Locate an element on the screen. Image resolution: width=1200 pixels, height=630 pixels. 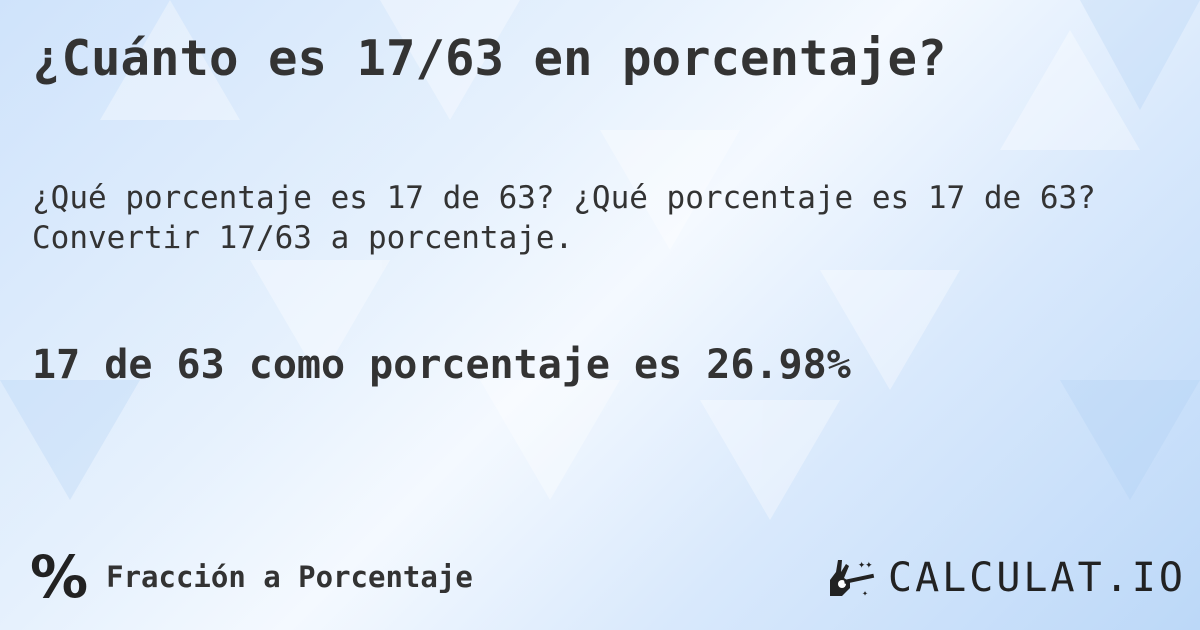
page-title: ¿Cuánto es 17/63 en porcentaje? is located at coordinates (489, 58).